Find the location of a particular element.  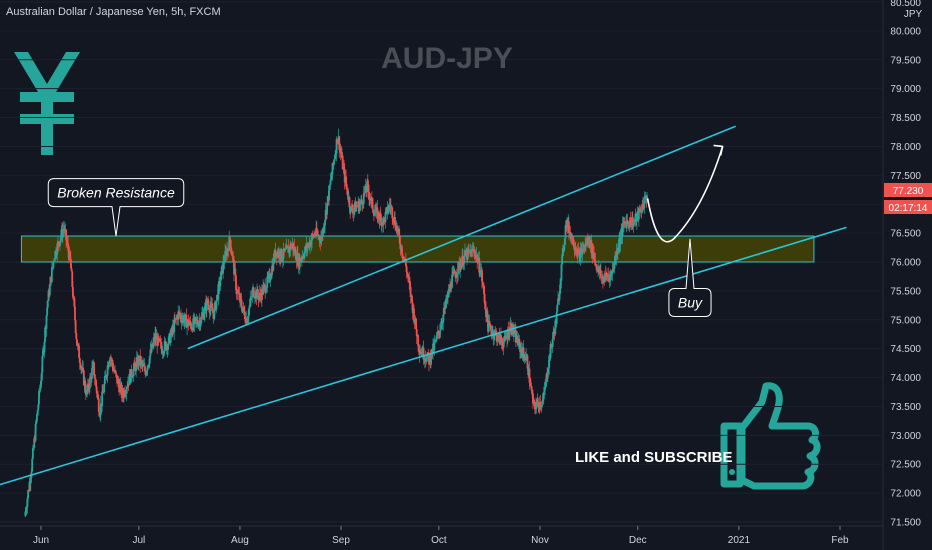

callout-text: Buy is located at coordinates (690, 302).